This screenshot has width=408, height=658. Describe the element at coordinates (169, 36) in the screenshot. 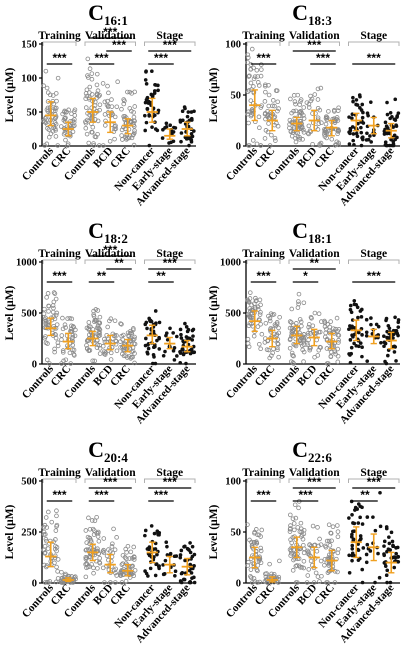

I see `section-label-3: Stage` at that location.